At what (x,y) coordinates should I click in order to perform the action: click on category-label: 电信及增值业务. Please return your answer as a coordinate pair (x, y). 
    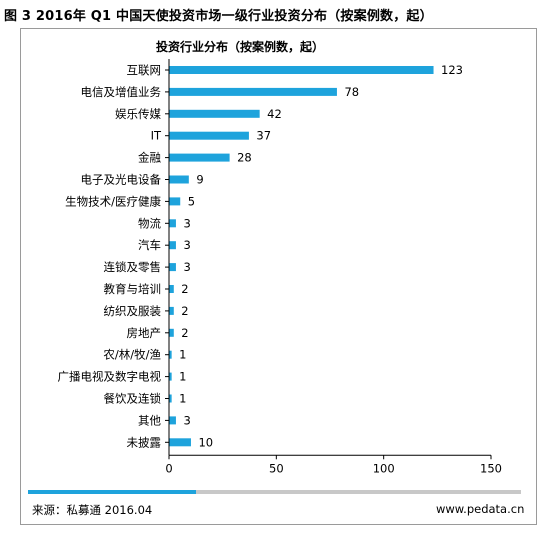
    Looking at the image, I should click on (121, 92).